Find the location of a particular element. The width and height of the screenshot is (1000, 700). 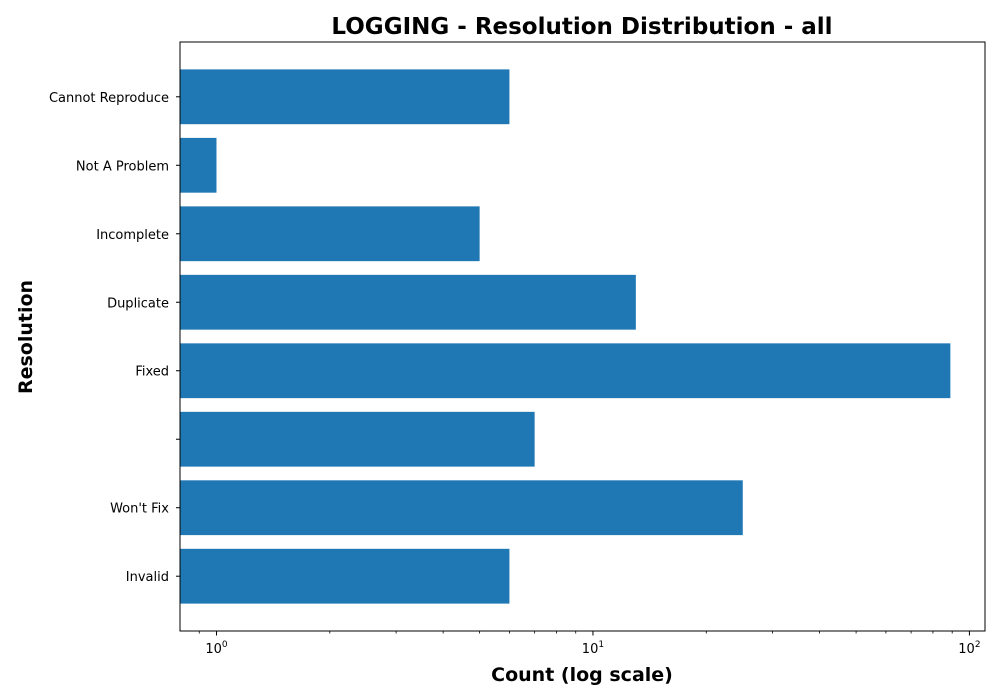

x-tick-label: 10⁰ is located at coordinates (216, 648).